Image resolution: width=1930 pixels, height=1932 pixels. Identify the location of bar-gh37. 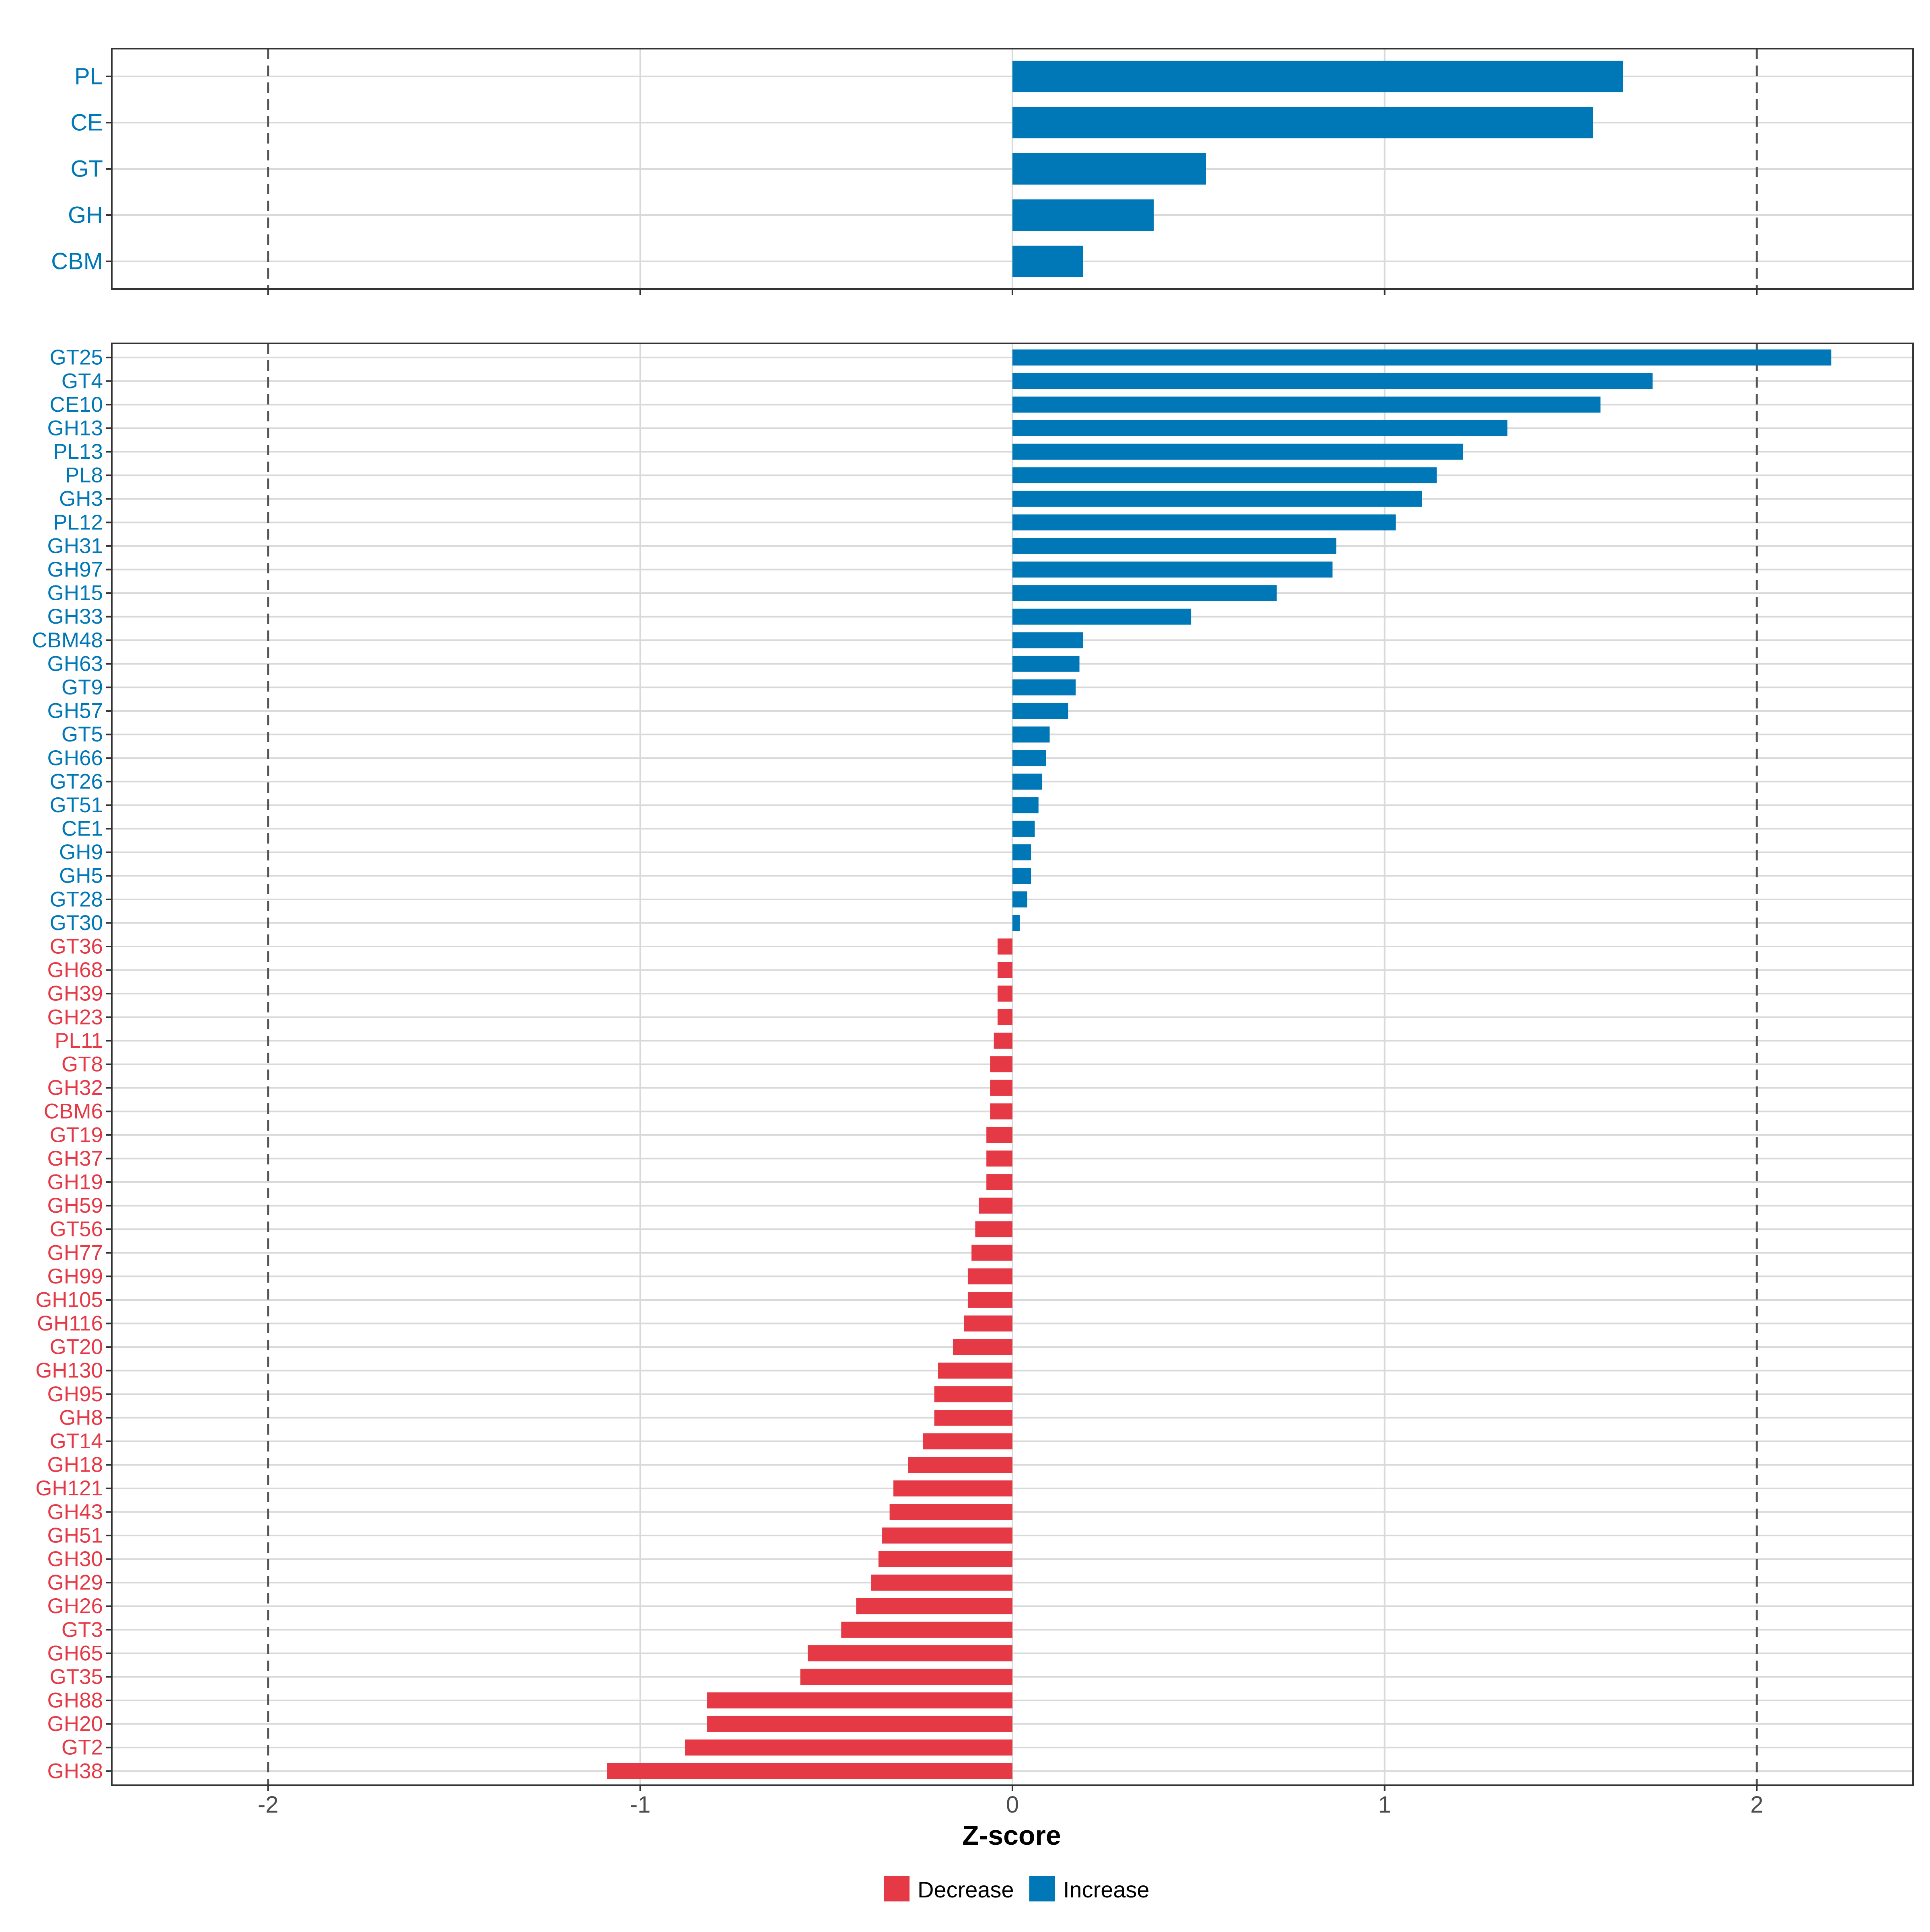
(999, 1158).